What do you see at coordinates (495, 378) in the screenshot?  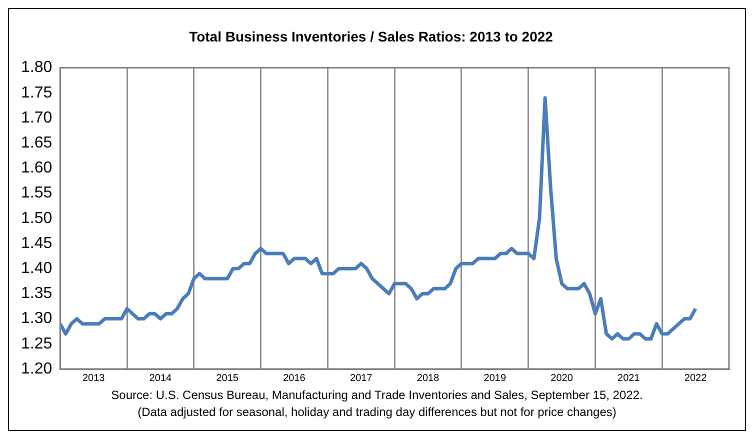 I see `x-tick-label: 2019` at bounding box center [495, 378].